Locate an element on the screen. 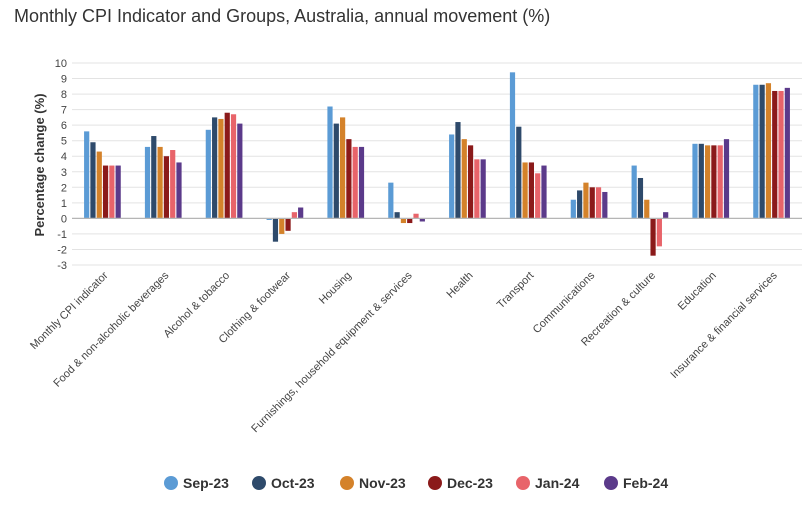 This screenshot has height=512, width=812. x-category-label: Communications is located at coordinates (564, 302).